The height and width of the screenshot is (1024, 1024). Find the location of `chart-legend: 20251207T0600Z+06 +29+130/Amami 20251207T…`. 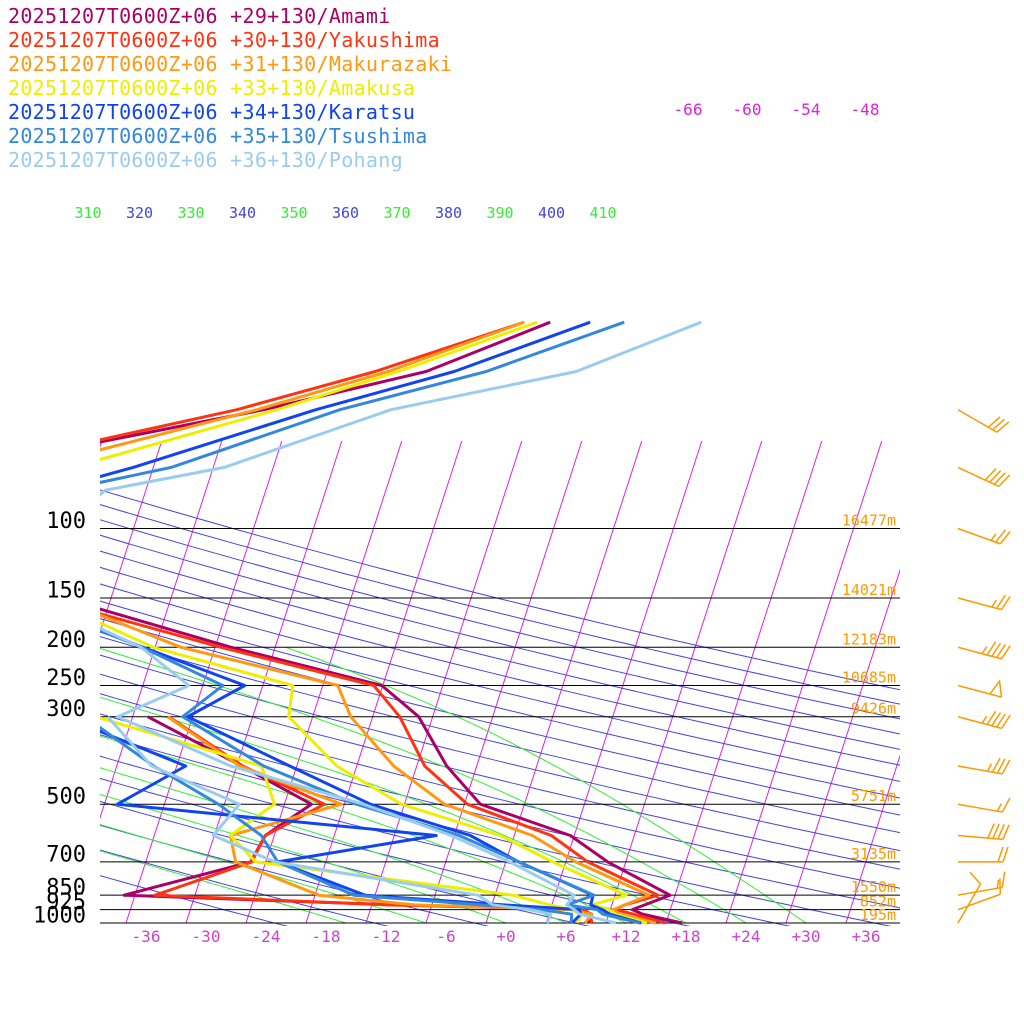

chart-legend: 20251207T0600Z+06 +29+130/Amami 20251207T… is located at coordinates (230, 88).